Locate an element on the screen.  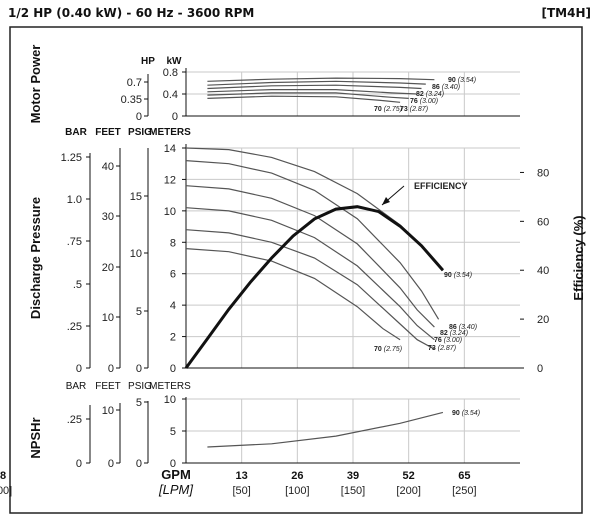
npshr-bar-tick-label: 0 is located at coordinates (79, 464).